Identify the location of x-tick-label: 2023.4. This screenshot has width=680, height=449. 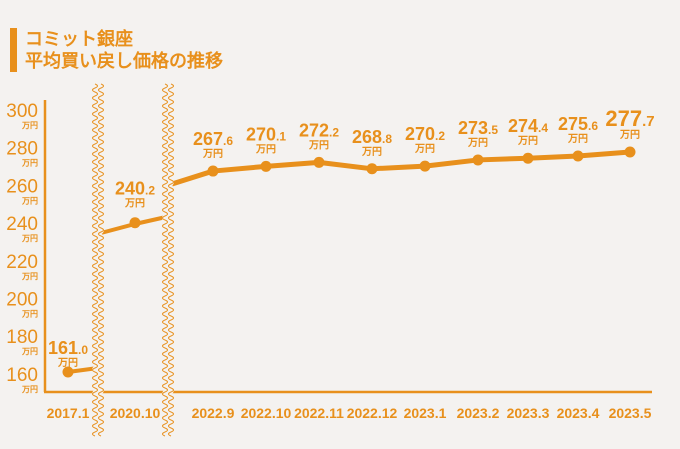
(578, 413).